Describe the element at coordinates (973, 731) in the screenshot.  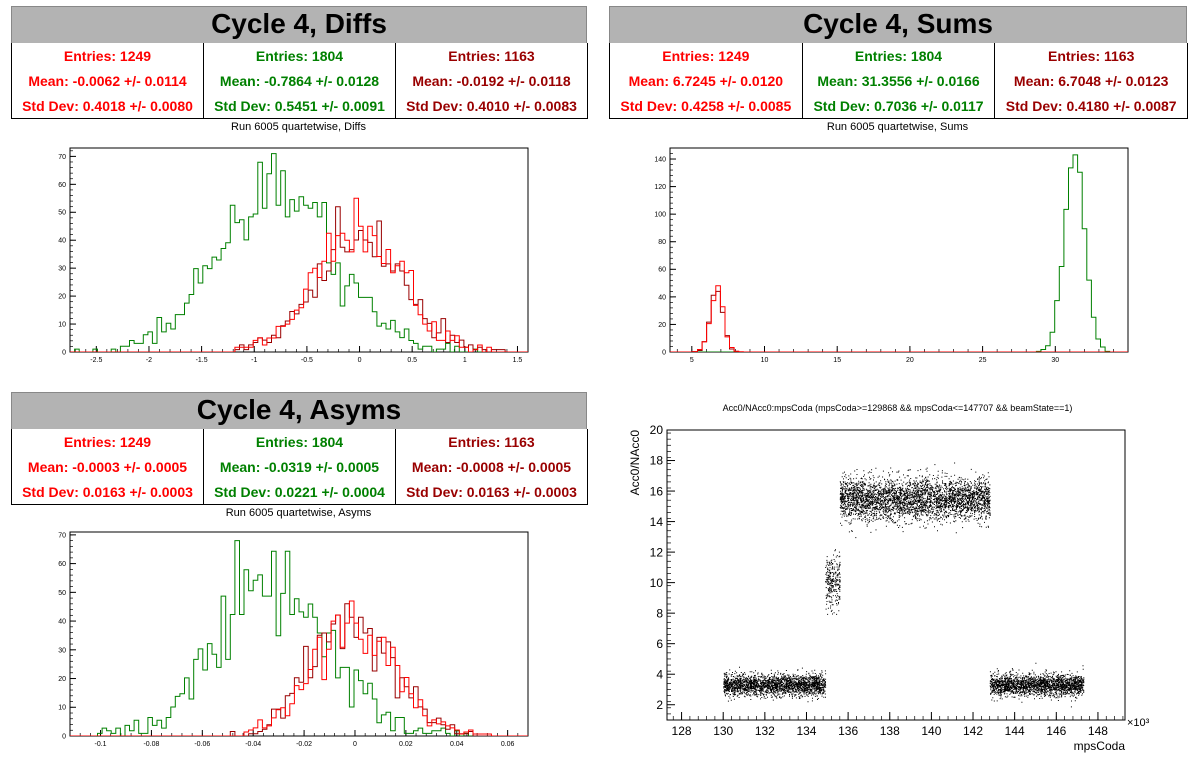
I see `x-tick-label: 142` at that location.